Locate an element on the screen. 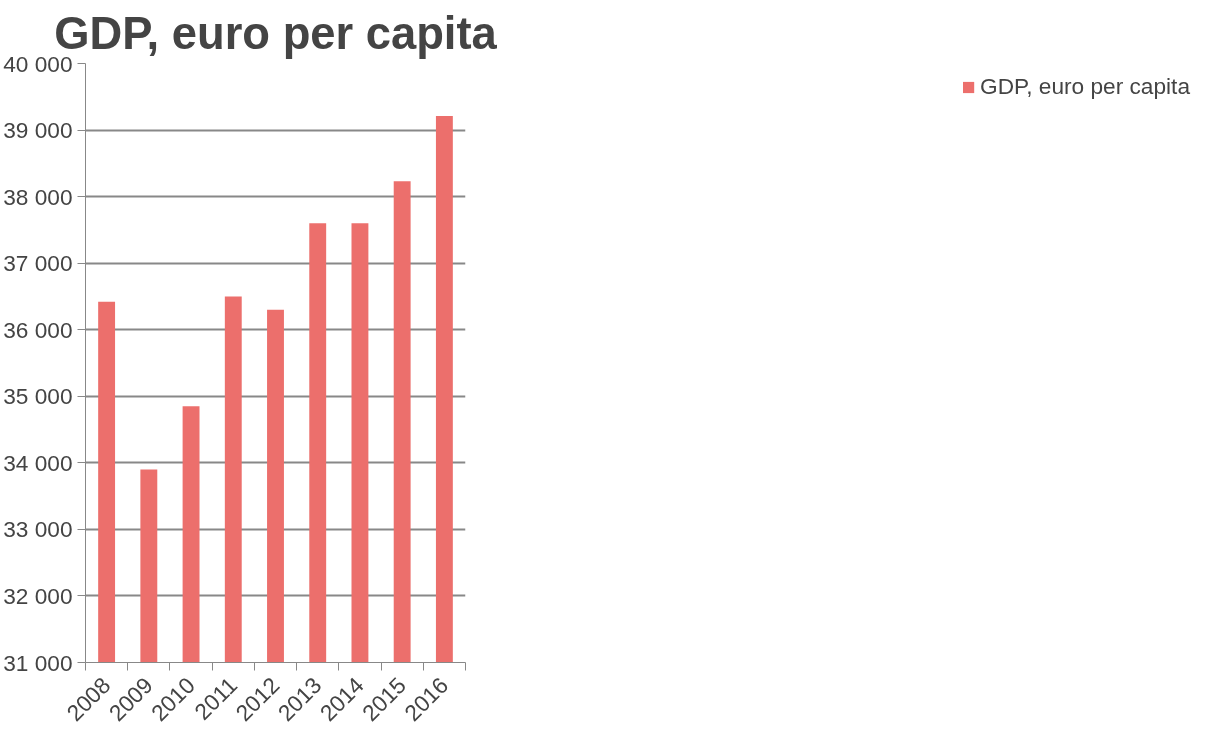 The height and width of the screenshot is (736, 1206). y-tick-label: 31 000 is located at coordinates (38, 662).